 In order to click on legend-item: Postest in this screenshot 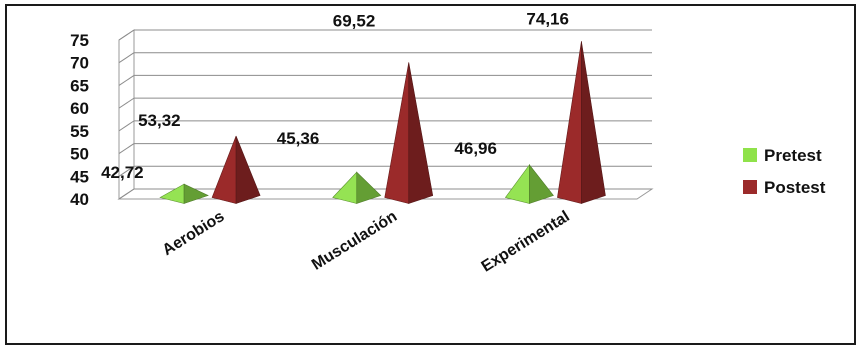, I will do `click(784, 187)`.